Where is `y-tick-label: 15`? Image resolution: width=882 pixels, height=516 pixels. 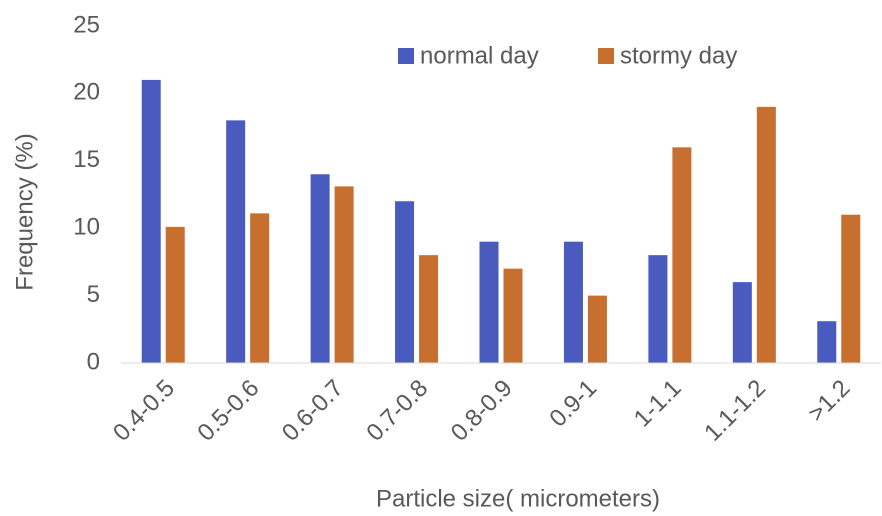
y-tick-label: 15 is located at coordinates (86, 159).